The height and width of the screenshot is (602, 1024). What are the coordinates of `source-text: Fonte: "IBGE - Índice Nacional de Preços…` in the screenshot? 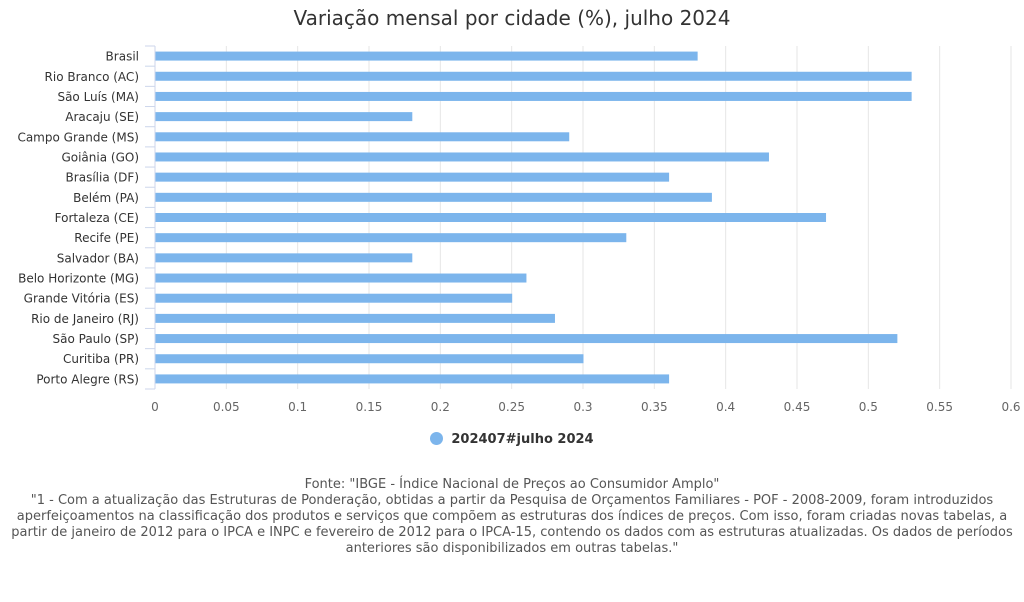 It's located at (512, 484).